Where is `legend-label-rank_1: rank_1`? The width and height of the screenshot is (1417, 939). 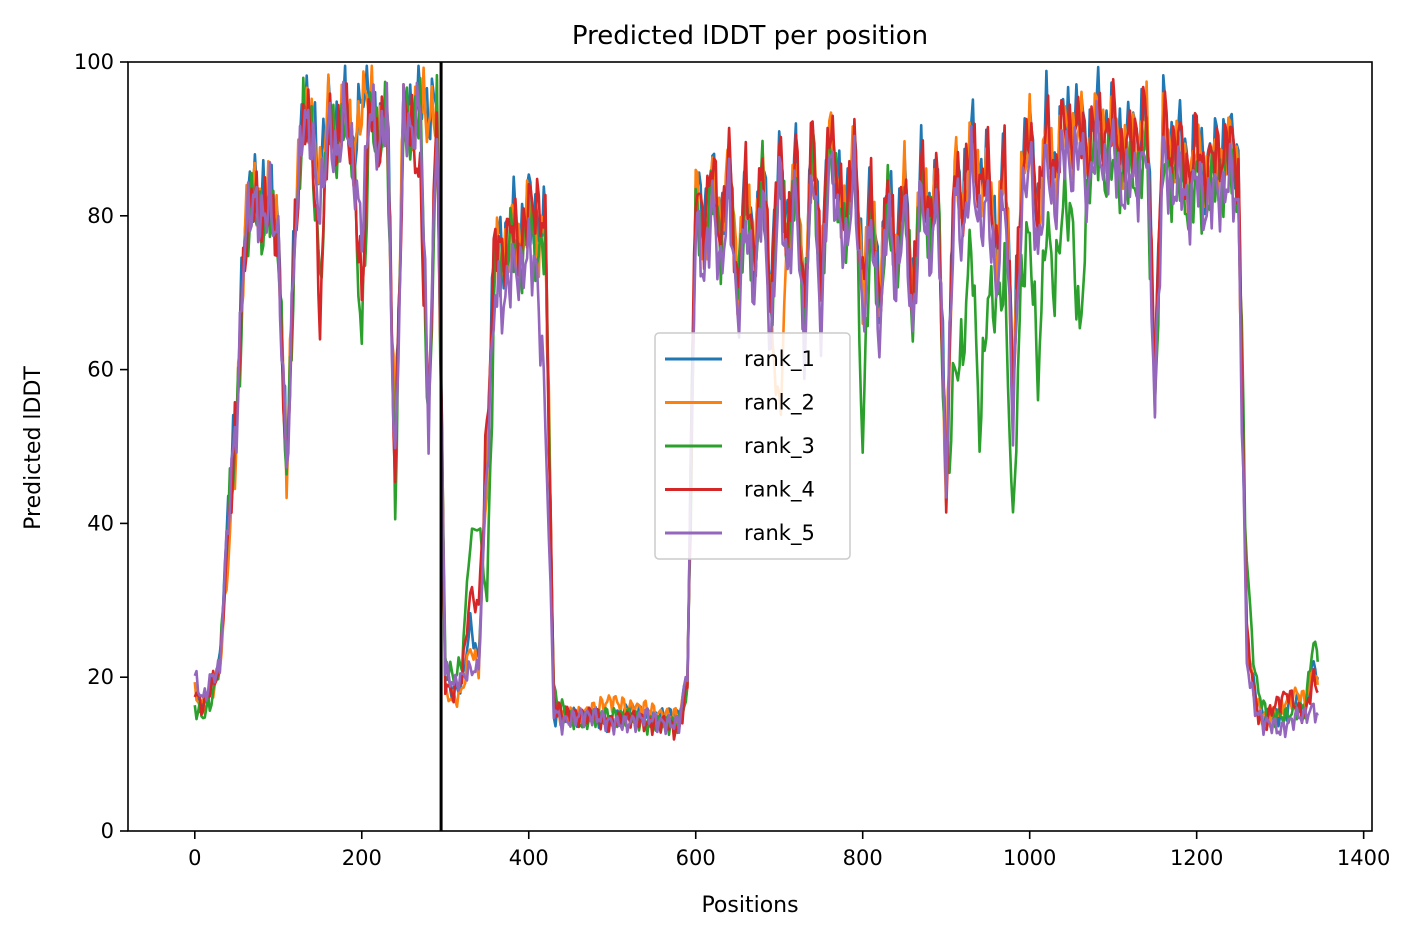
legend-label-rank_1: rank_1 is located at coordinates (779, 359).